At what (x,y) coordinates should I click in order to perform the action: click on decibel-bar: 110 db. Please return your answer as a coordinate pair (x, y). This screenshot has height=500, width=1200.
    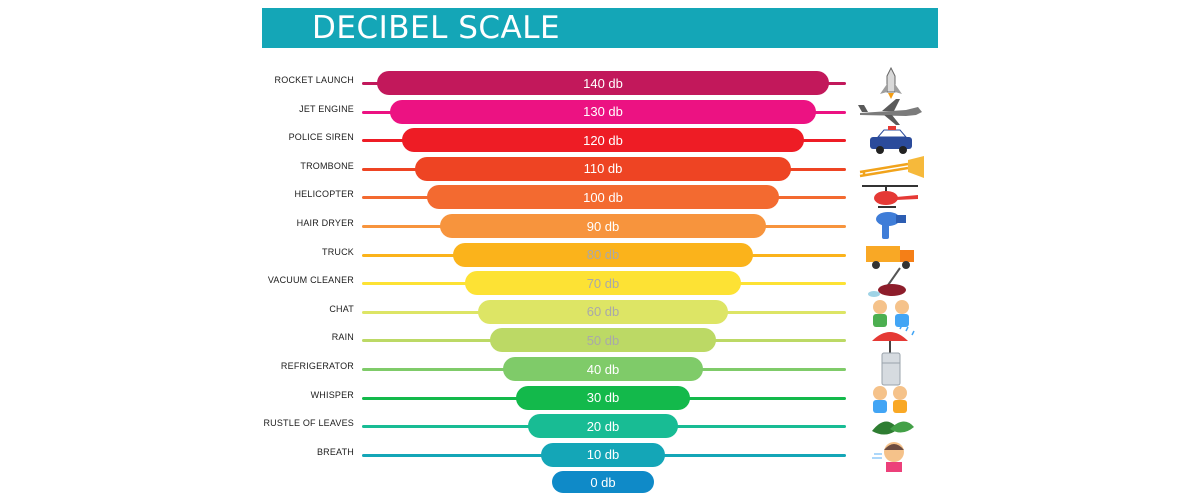
    Looking at the image, I should click on (603, 168).